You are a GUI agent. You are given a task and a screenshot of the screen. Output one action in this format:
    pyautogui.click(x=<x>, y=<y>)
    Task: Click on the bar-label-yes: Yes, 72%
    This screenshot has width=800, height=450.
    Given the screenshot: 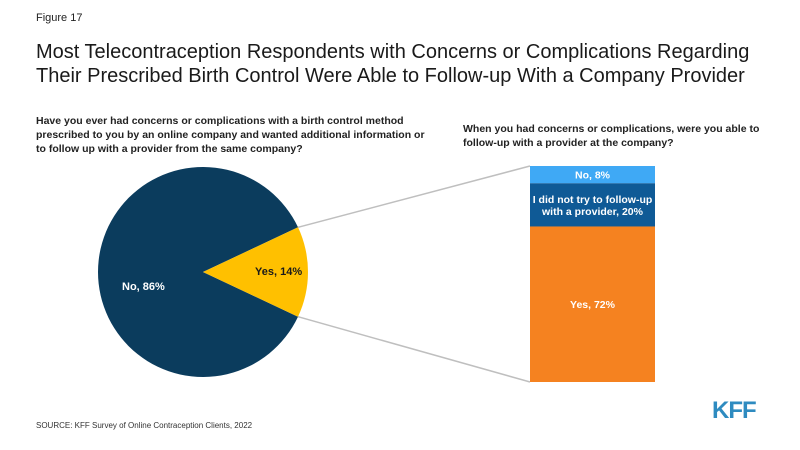 What is the action you would take?
    pyautogui.click(x=593, y=305)
    